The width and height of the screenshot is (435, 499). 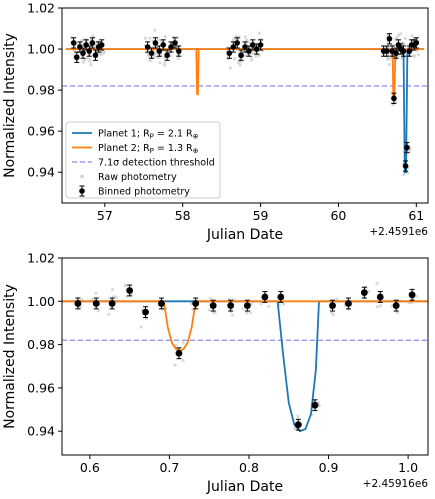 What do you see at coordinates (41, 172) in the screenshot?
I see `top-ytick-label: 0.94` at bounding box center [41, 172].